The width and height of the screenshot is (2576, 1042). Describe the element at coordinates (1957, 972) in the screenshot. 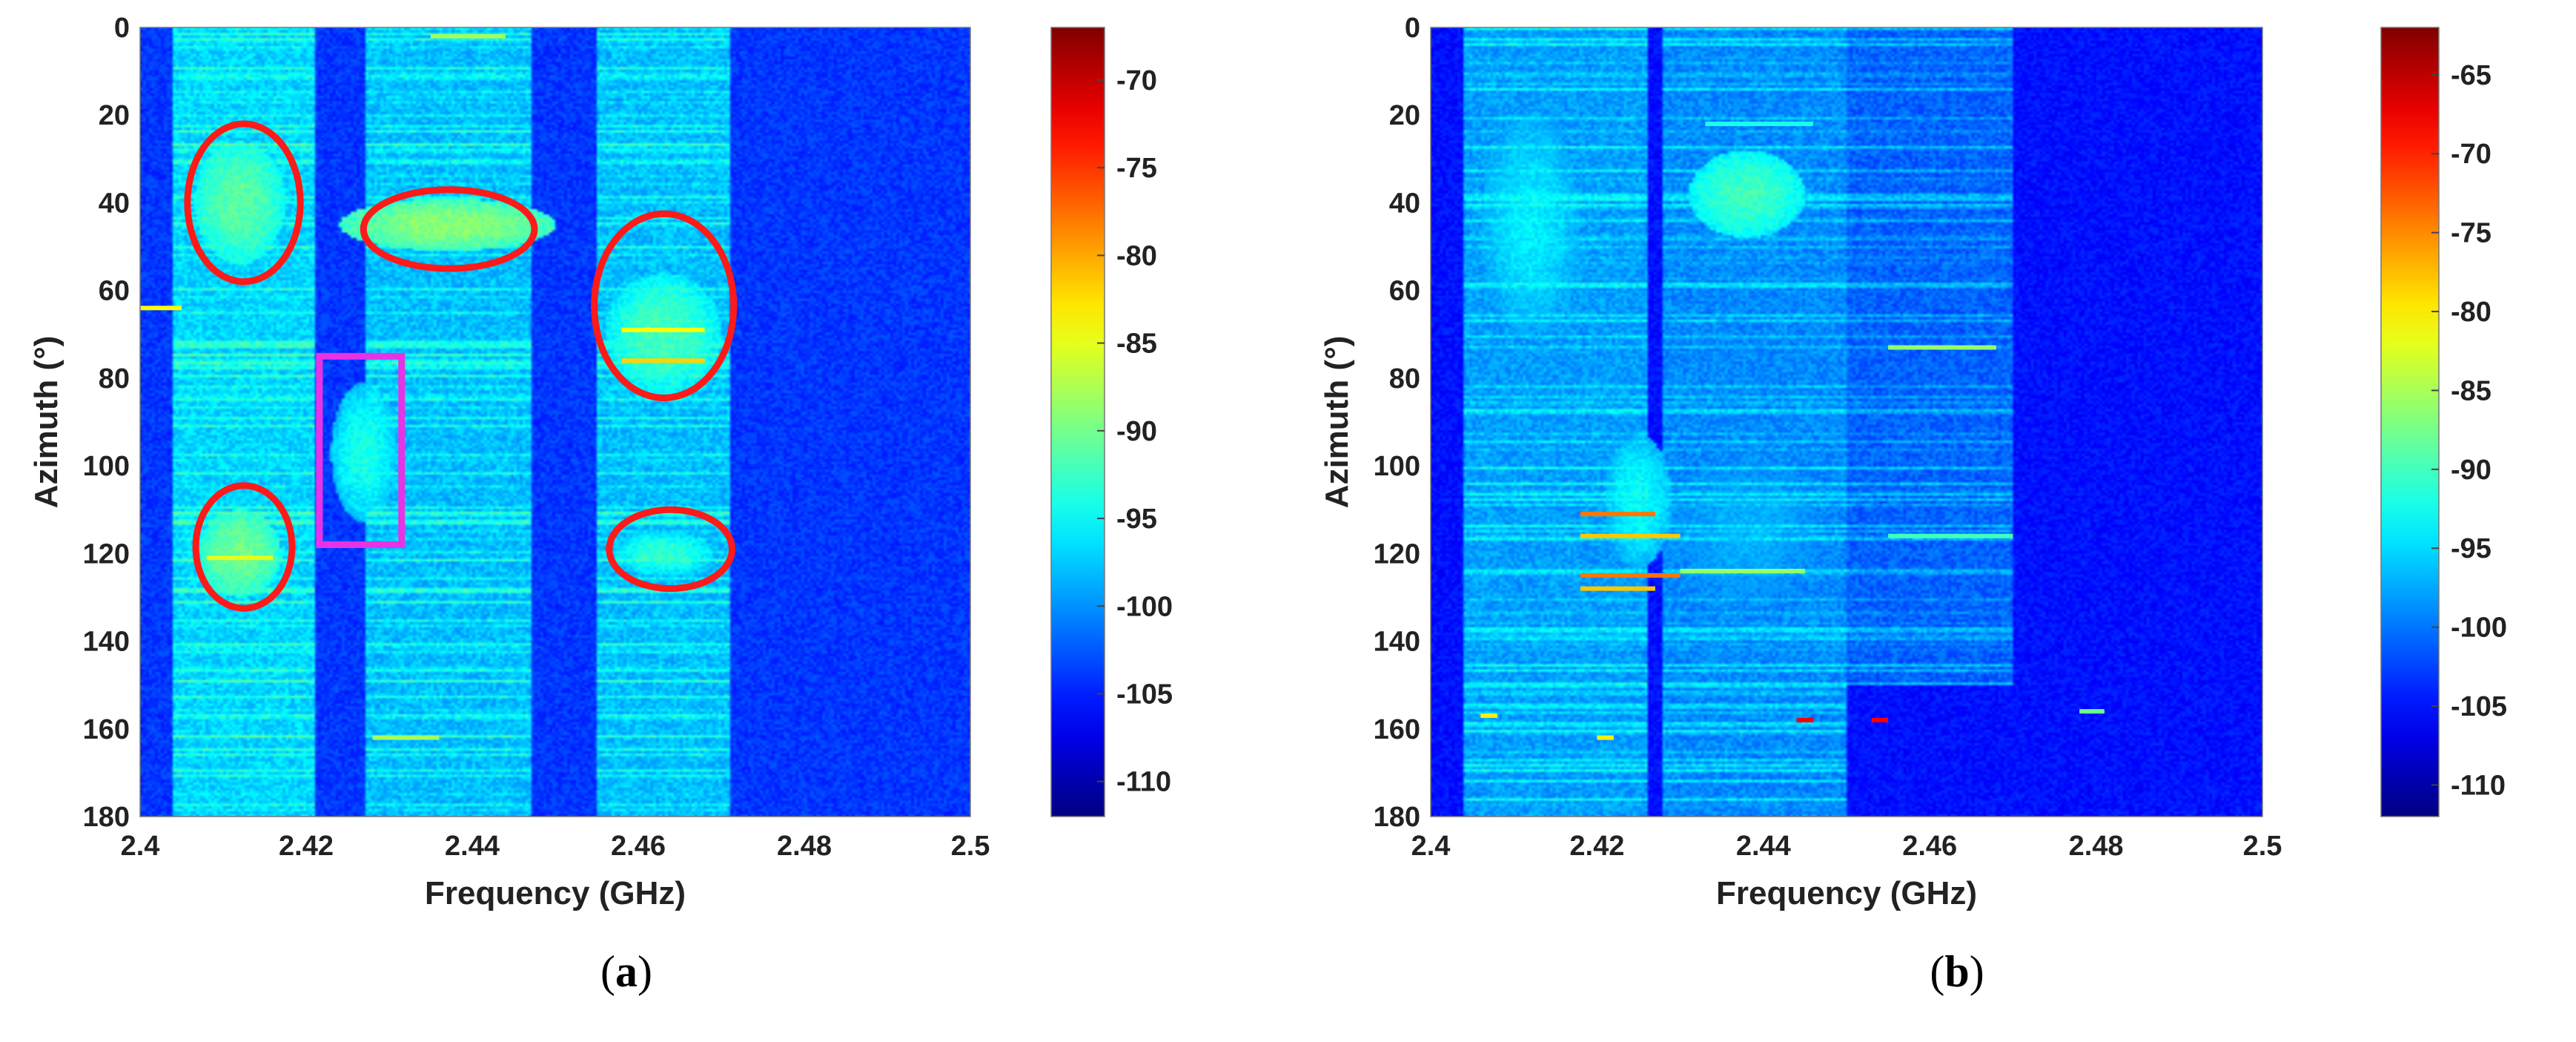

I see `panel-caption: (b)` at that location.